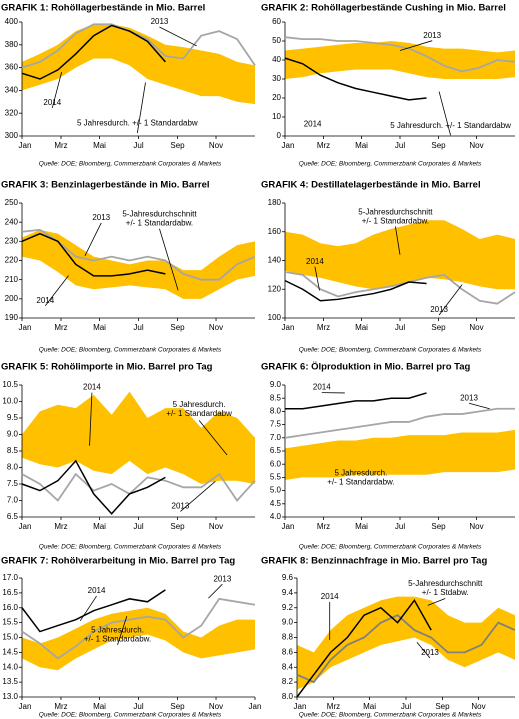 Image resolution: width=519 pixels, height=719 pixels. I want to click on y-tick-label: 15.0, so click(10, 637).